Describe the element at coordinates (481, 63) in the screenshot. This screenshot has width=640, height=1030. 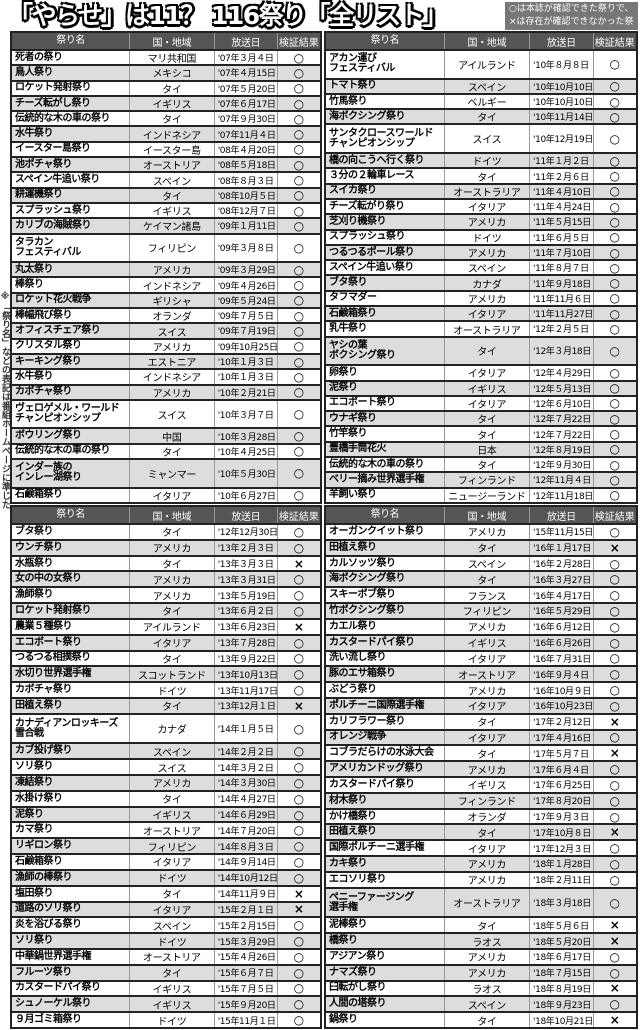
I see `table-row: アカン運び フェスティバル アイルランド '10年８月８日 ○` at that location.